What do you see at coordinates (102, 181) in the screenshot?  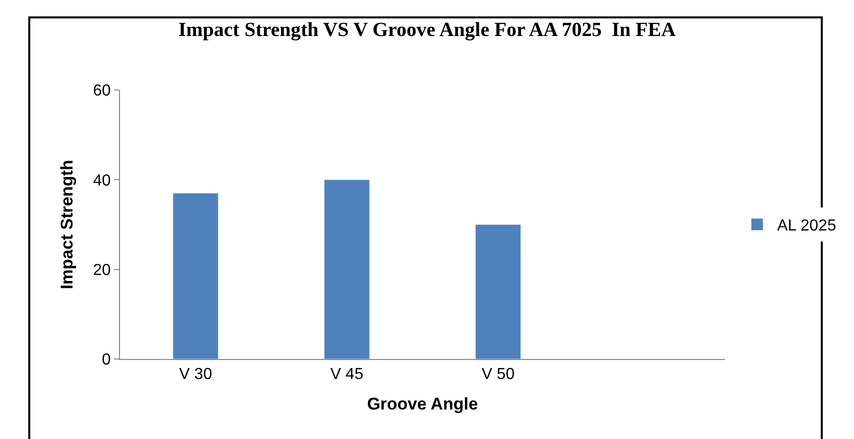 I see `y-tick-label: 40` at bounding box center [102, 181].